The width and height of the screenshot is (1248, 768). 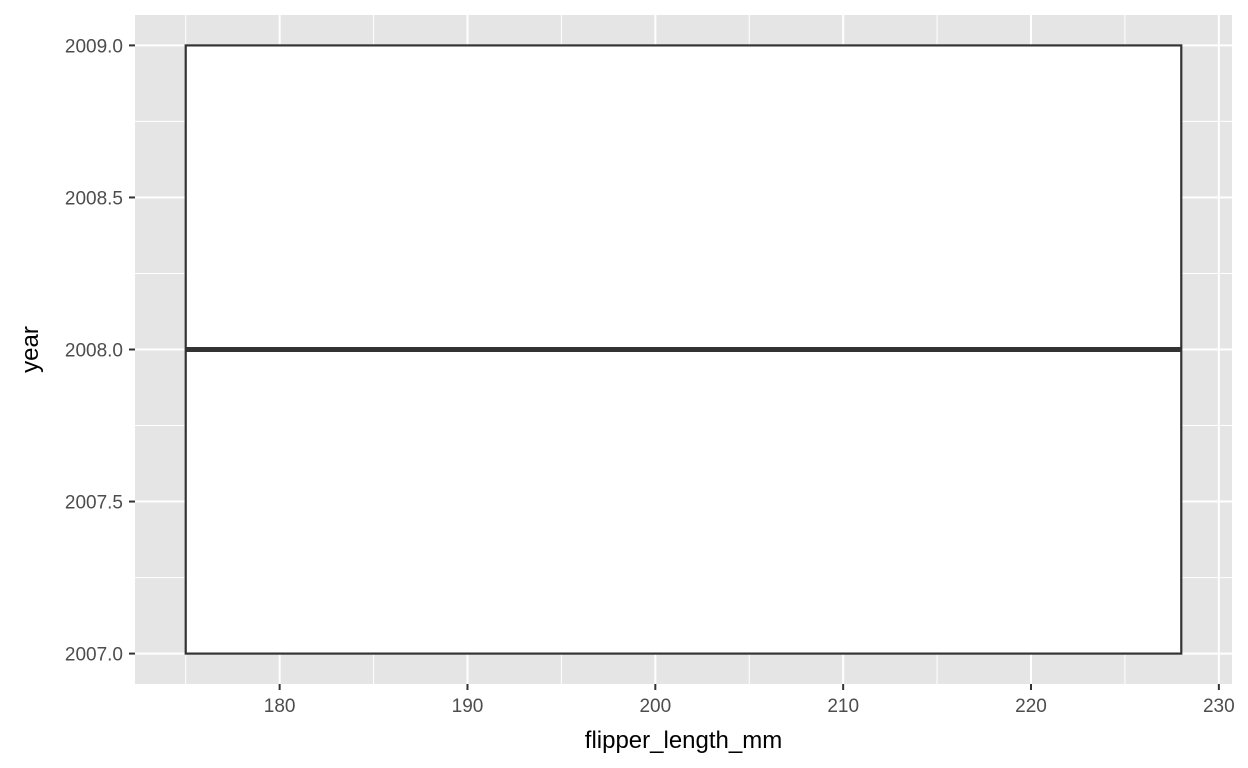 I want to click on y-tick-label: 2009.0, so click(x=94, y=46).